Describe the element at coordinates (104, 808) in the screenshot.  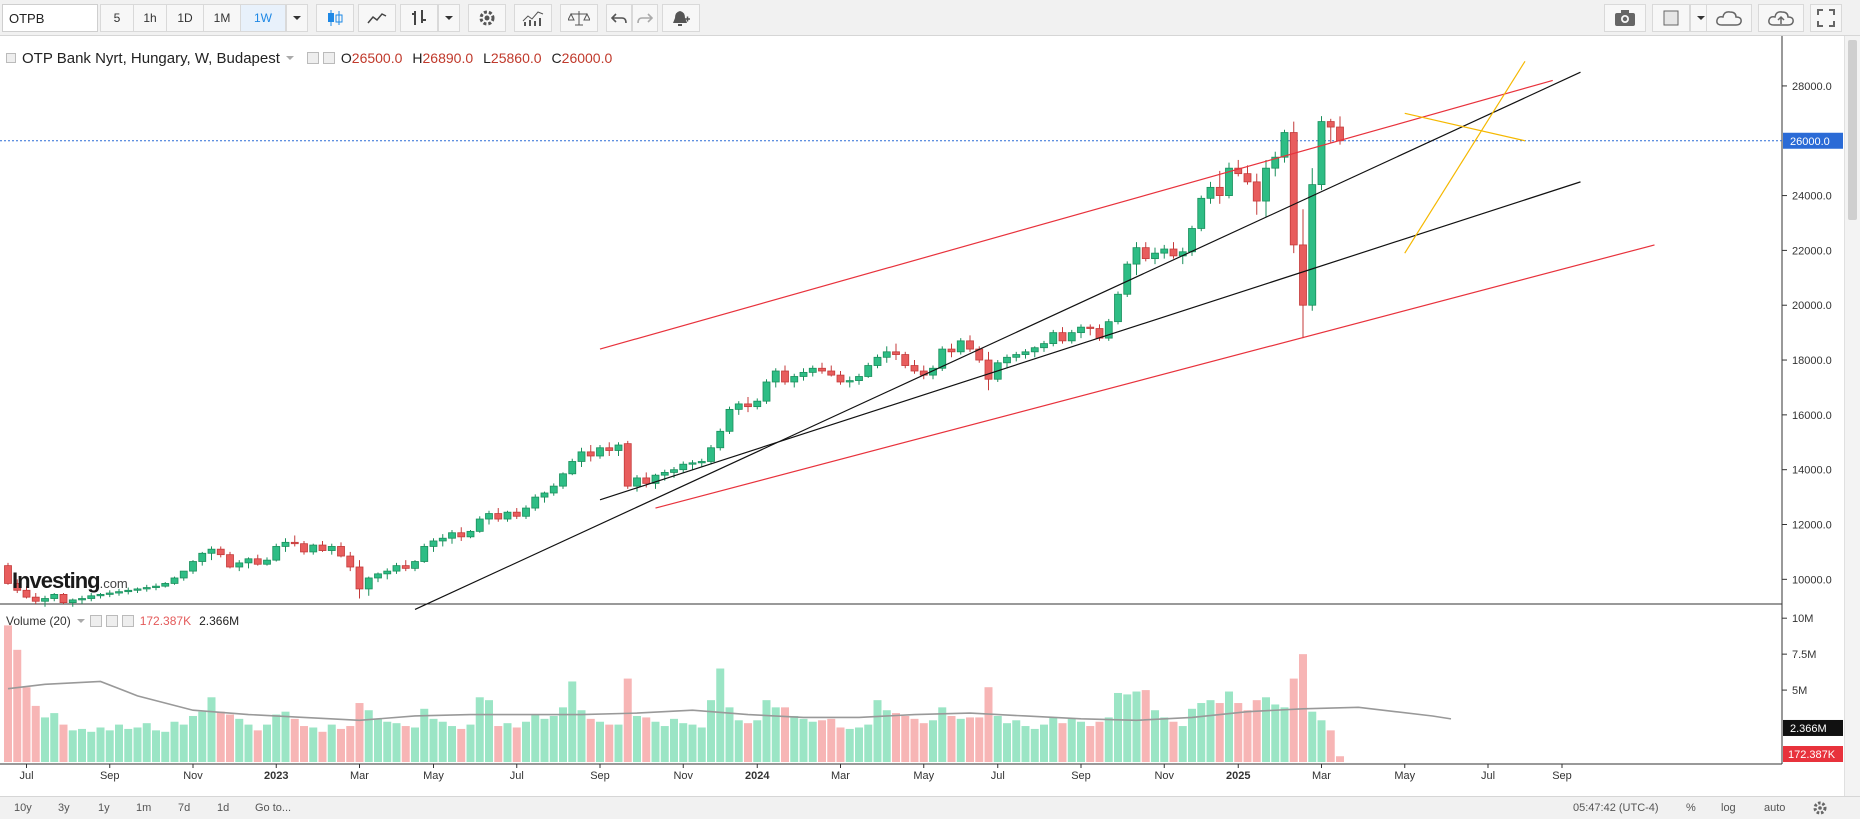
I see `range-1y-button: 1y` at that location.